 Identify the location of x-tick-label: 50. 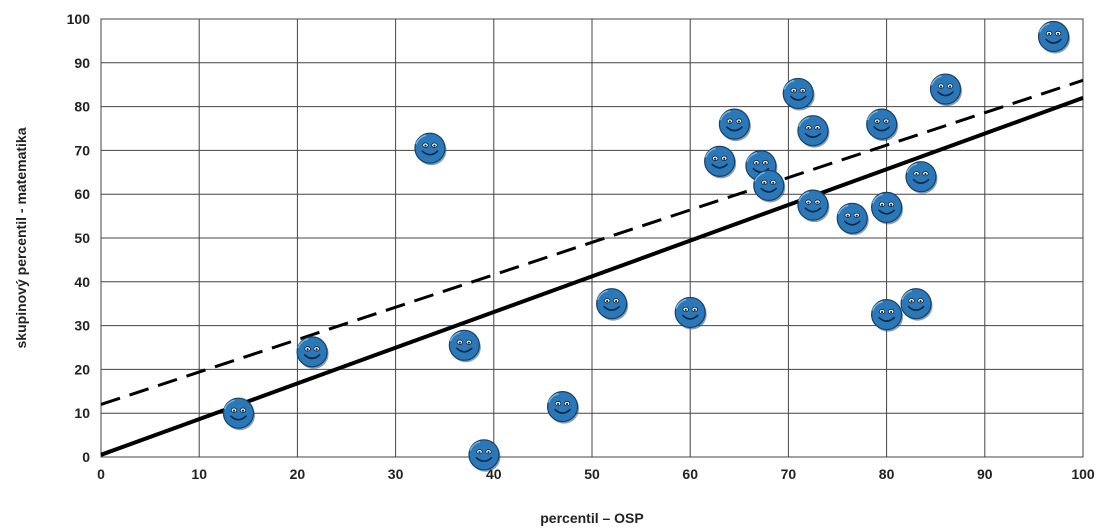
(592, 474).